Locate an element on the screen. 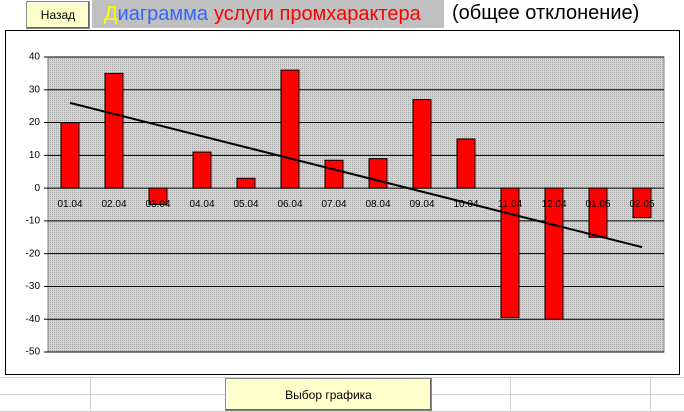 The image size is (684, 412). x-tick-label: 06.04 is located at coordinates (289, 204).